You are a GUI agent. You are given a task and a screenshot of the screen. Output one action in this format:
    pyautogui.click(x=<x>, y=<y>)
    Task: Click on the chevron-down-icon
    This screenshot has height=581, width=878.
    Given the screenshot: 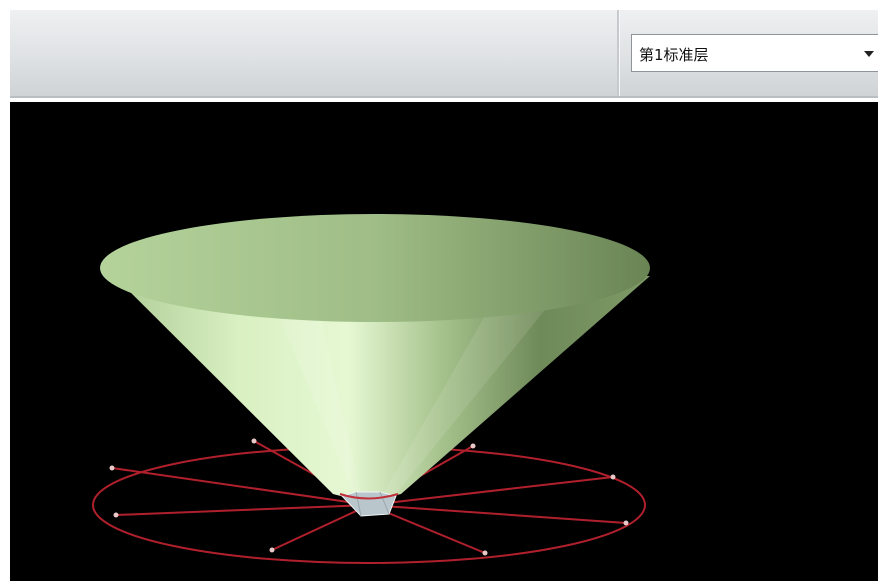 What is the action you would take?
    pyautogui.click(x=869, y=54)
    